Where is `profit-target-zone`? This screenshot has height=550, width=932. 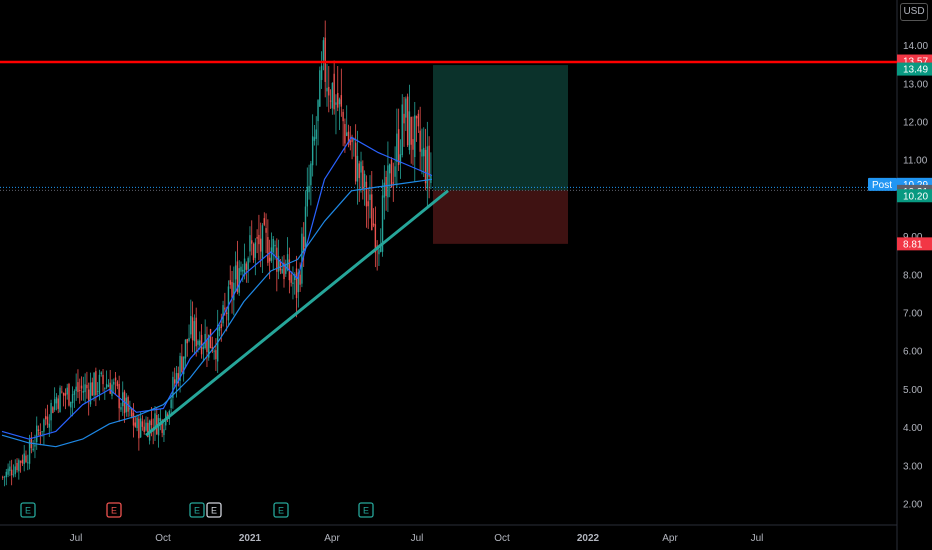 profit-target-zone is located at coordinates (500, 128).